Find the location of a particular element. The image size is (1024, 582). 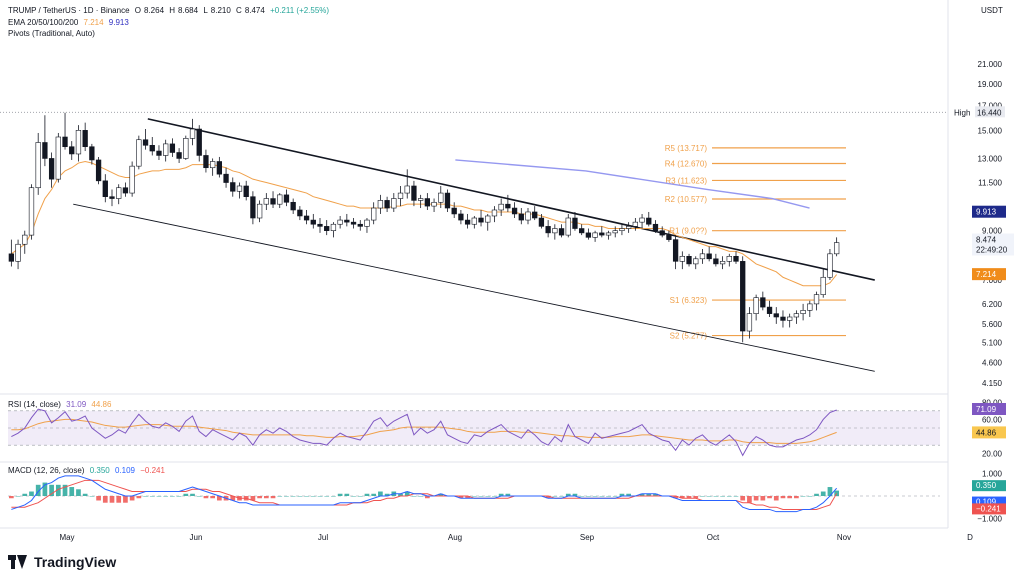

change-value: +0.211 (+2.55%) is located at coordinates (300, 10).